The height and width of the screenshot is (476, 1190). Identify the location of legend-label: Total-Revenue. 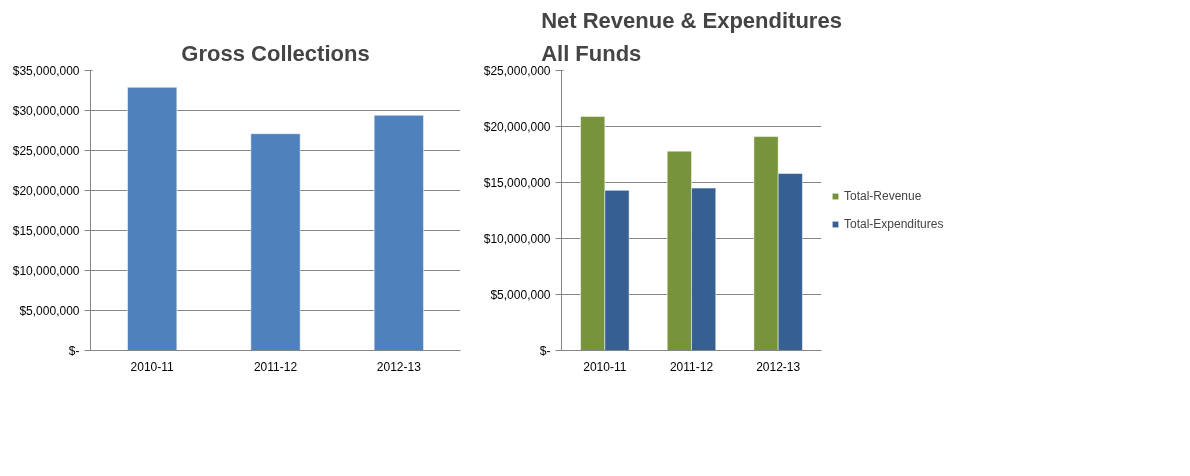
(883, 196).